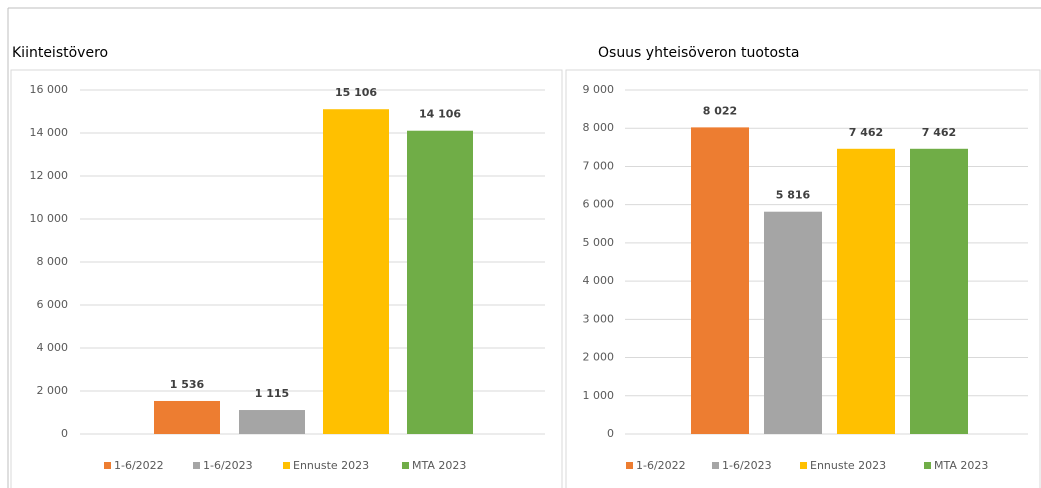 This screenshot has width=1041, height=488. What do you see at coordinates (49, 218) in the screenshot?
I see `y-tick-label: 10 000` at bounding box center [49, 218].